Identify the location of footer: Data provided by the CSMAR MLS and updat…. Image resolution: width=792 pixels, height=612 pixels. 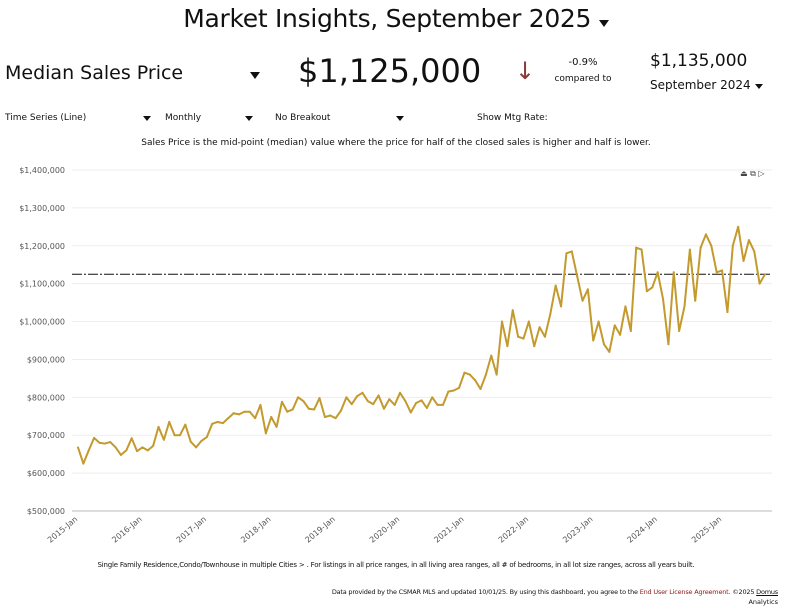
(555, 592).